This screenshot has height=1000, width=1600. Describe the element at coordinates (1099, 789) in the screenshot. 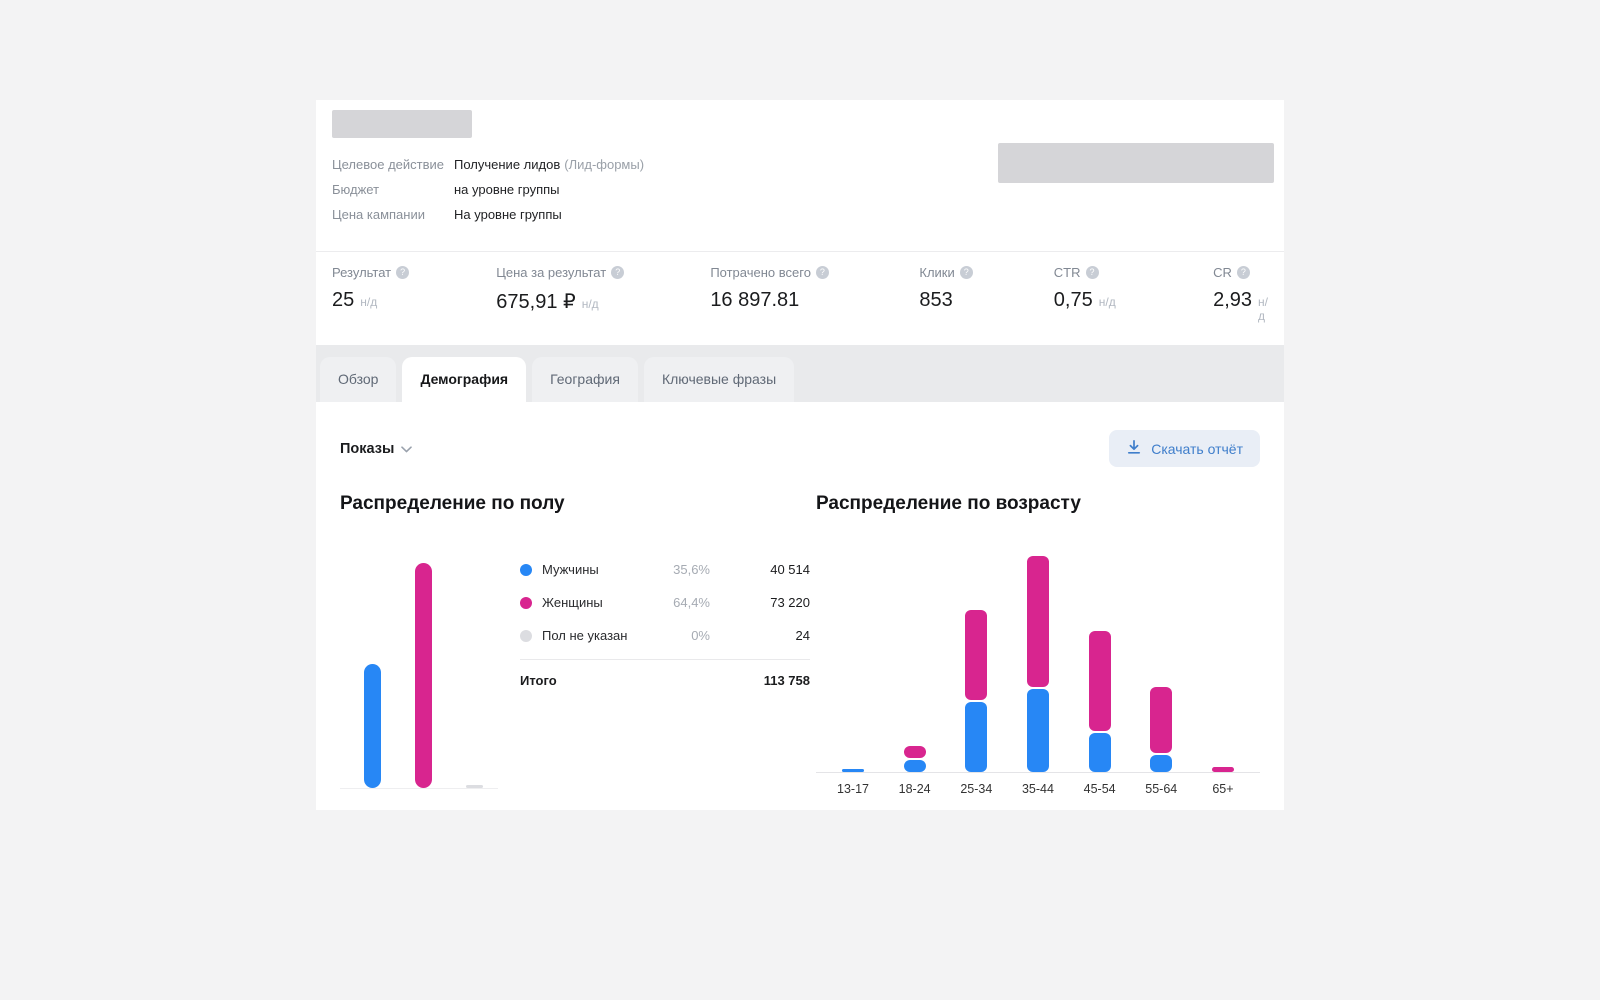

I see `age-axis-label: 45-54` at that location.